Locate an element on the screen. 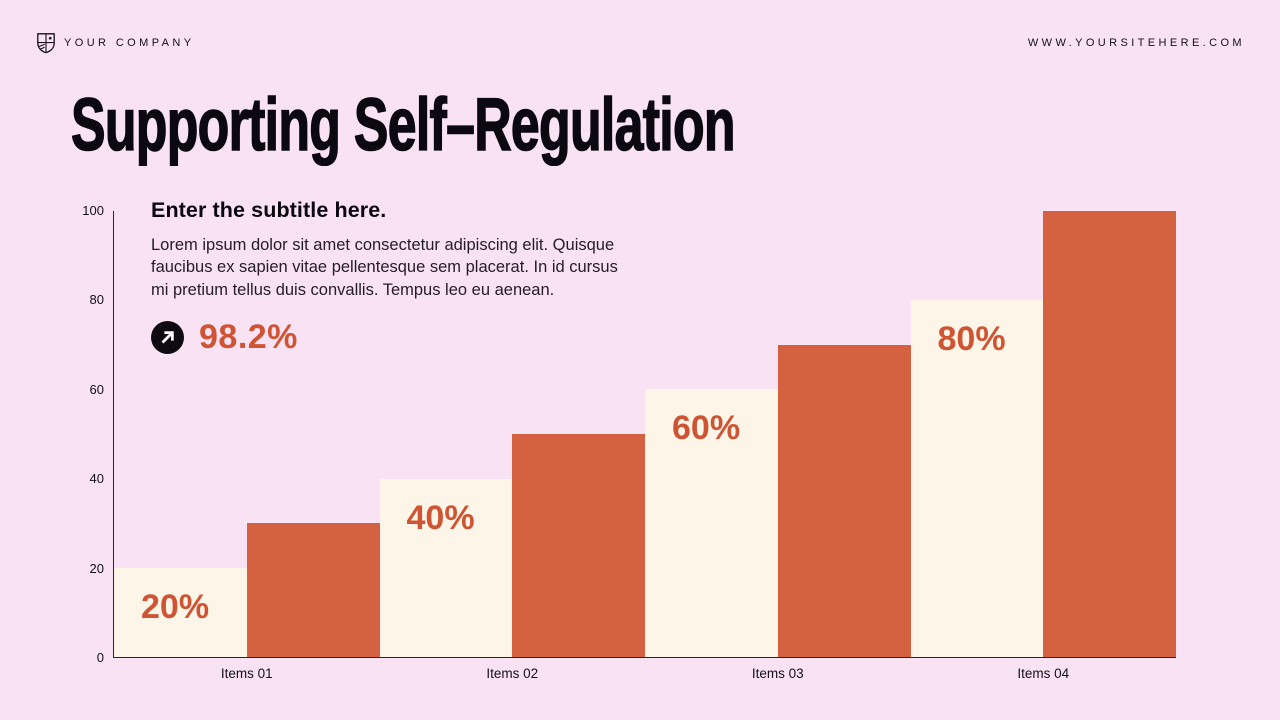 This screenshot has height=720, width=1280. bar-items-03-highlight: 60% is located at coordinates (711, 523).